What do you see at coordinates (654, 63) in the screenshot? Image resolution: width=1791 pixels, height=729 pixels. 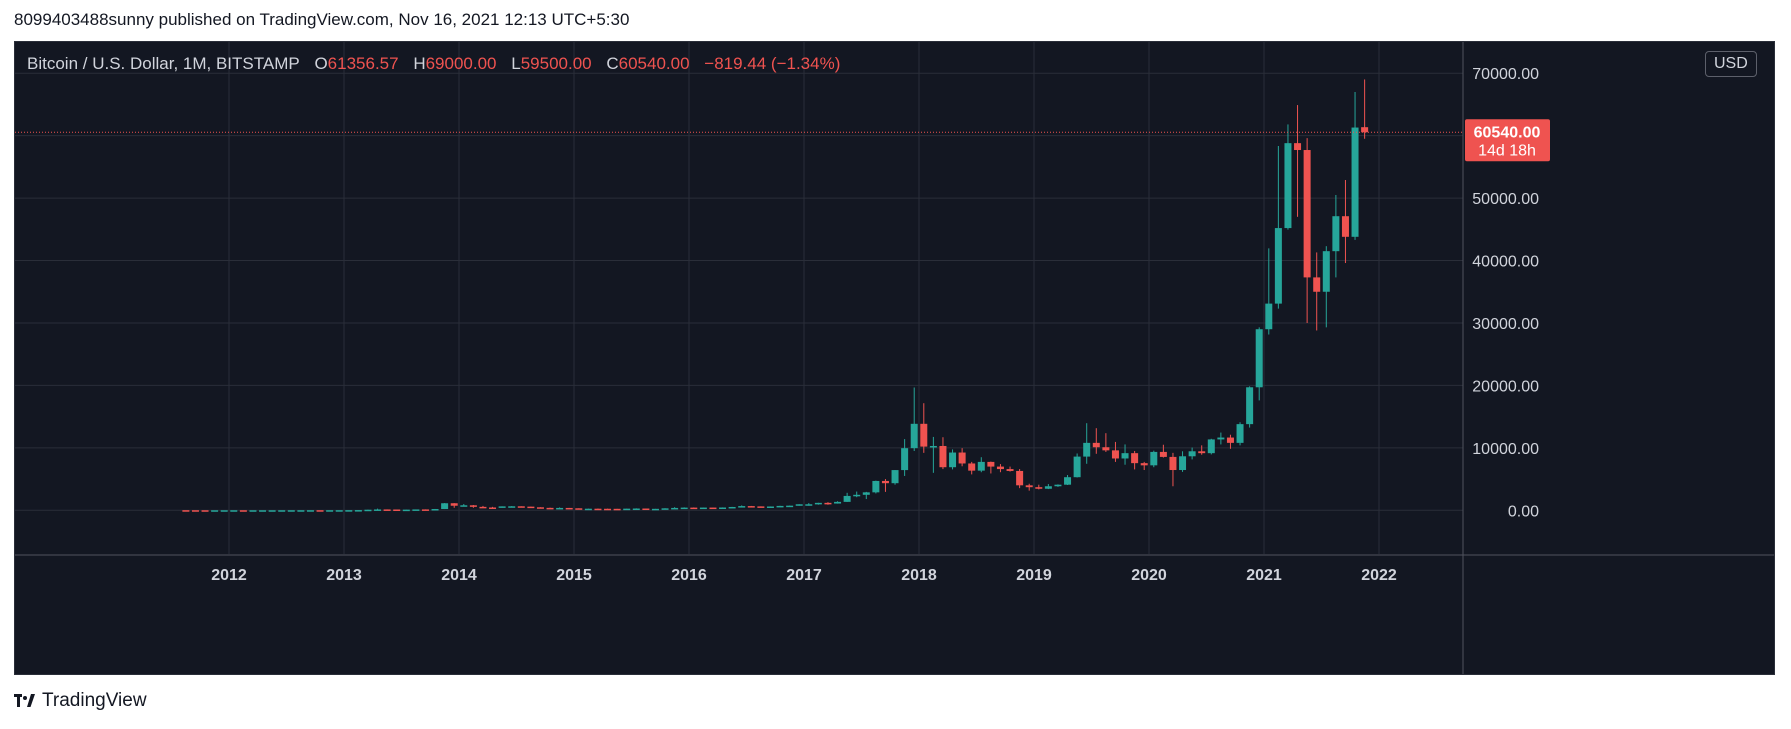 I see `close-value: 60540.00` at bounding box center [654, 63].